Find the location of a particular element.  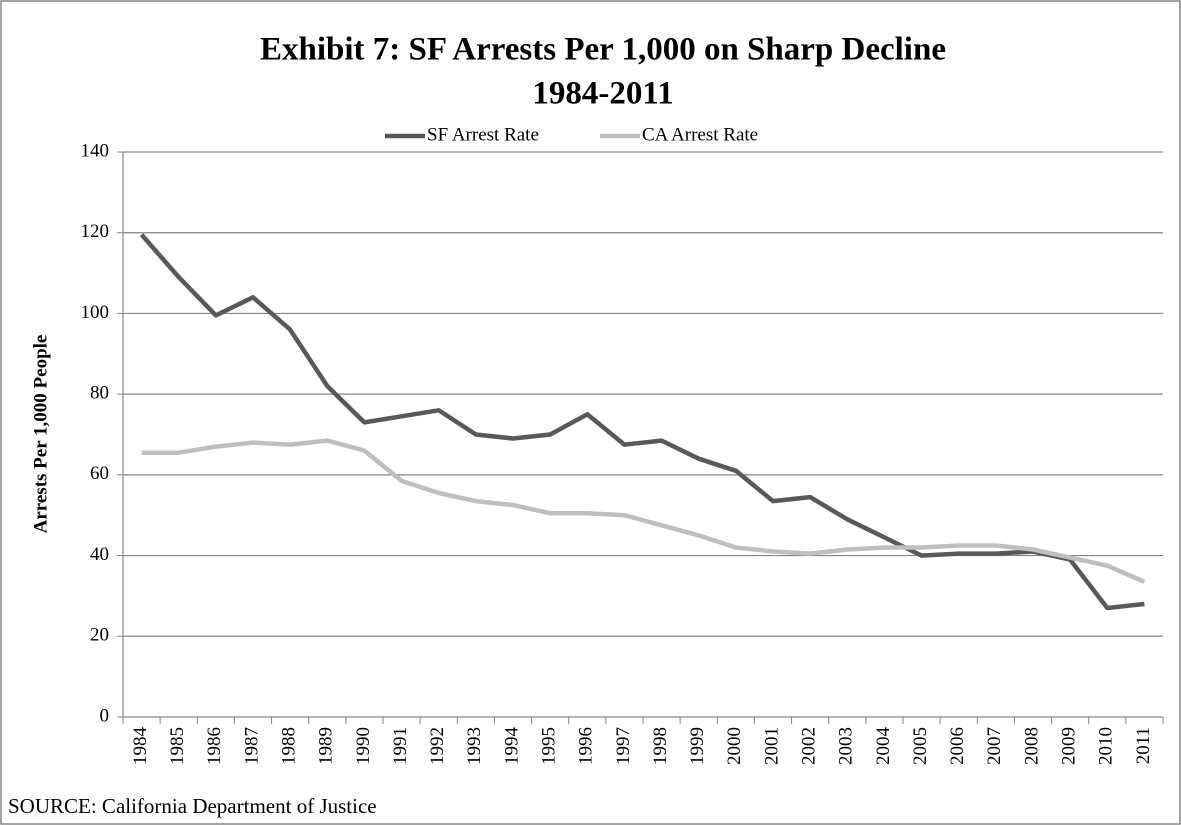

x-tick-label: 2003 is located at coordinates (846, 746).